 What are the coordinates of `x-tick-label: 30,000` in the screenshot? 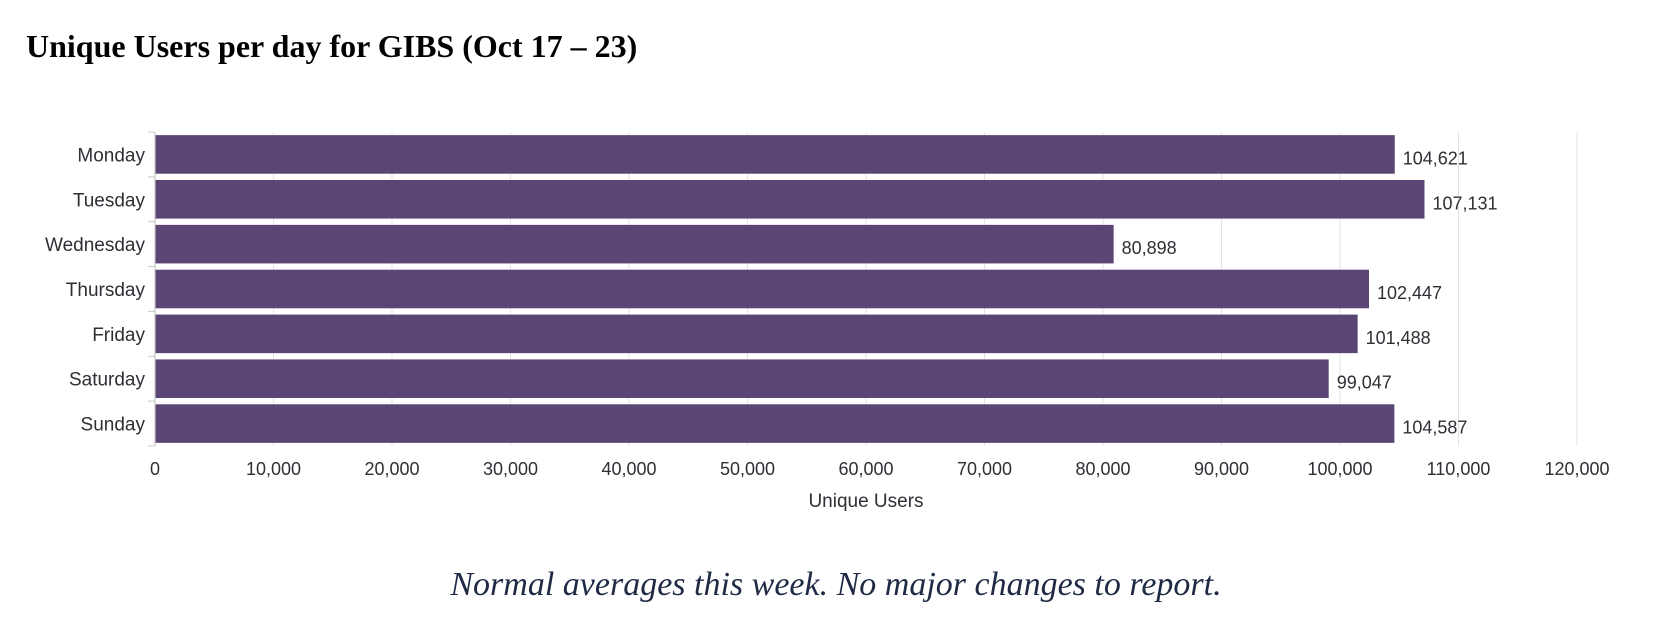 It's located at (510, 469).